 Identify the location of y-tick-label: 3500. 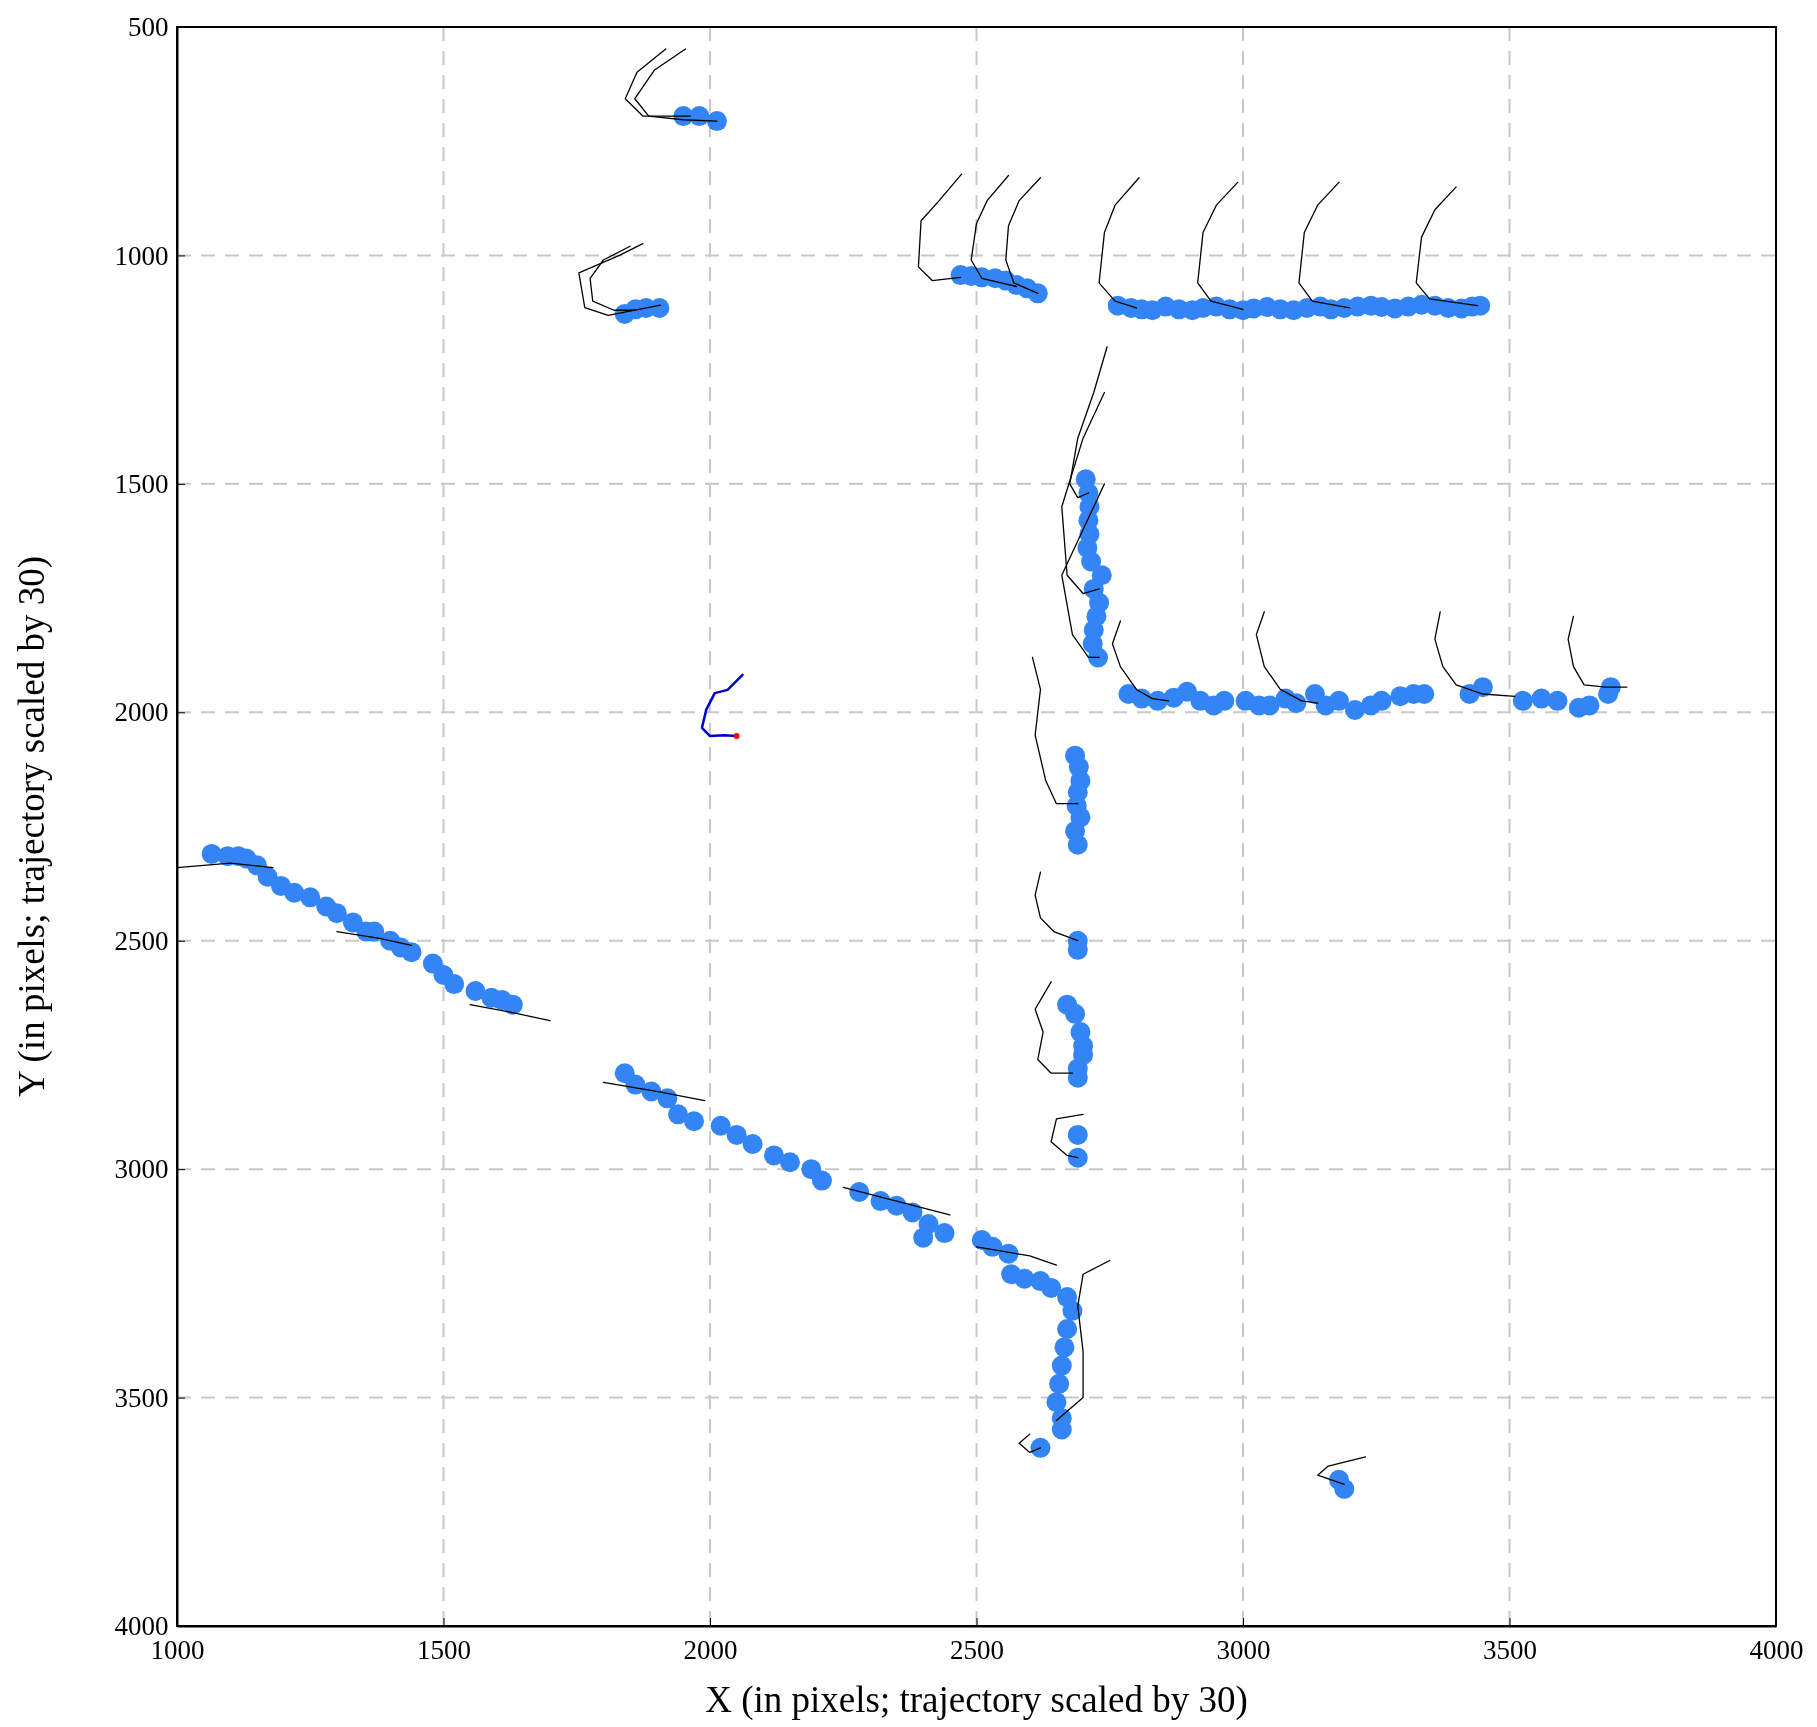
(141, 1397).